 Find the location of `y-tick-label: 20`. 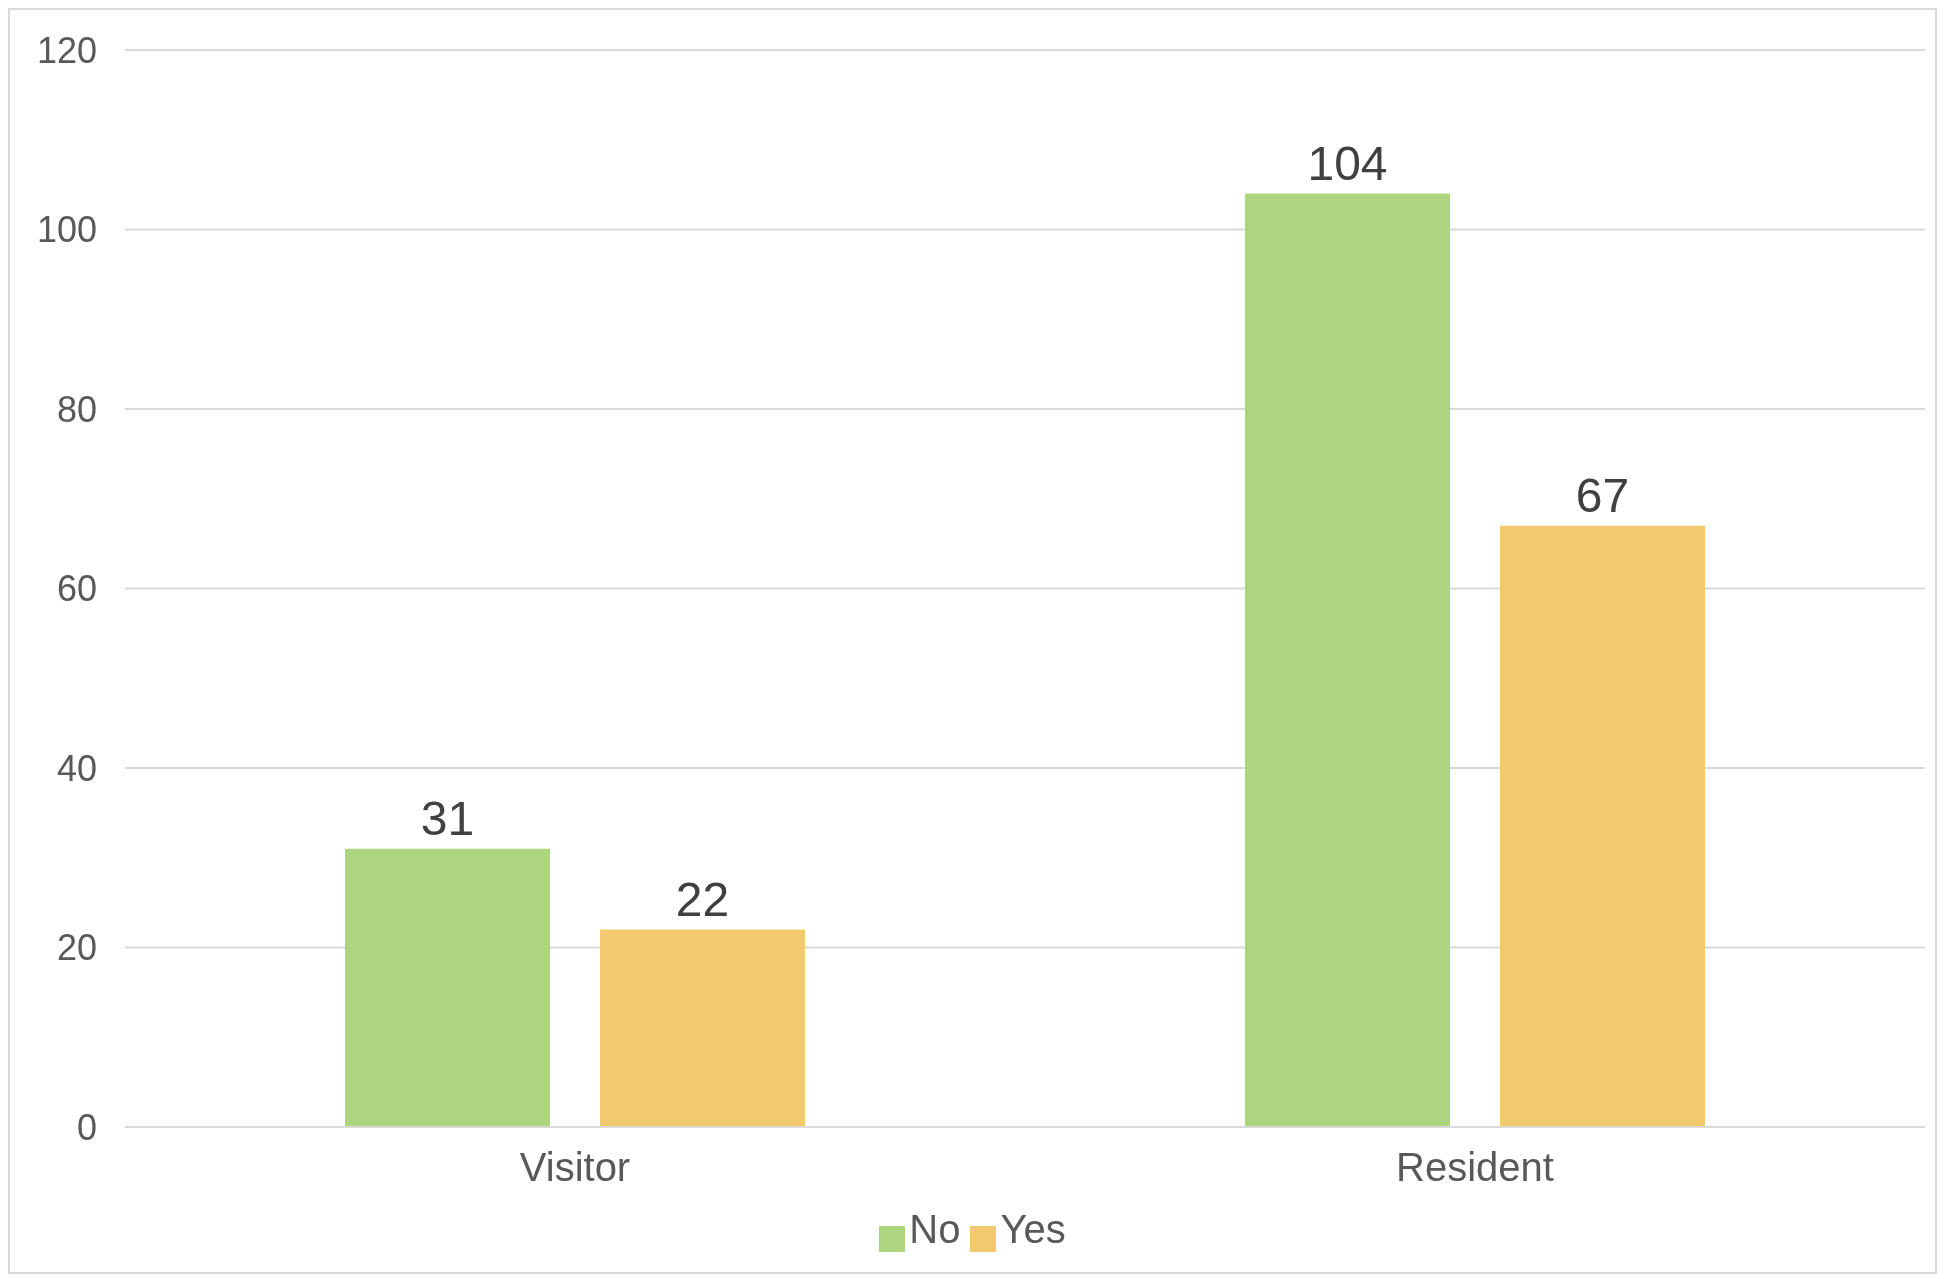

y-tick-label: 20 is located at coordinates (76, 948).